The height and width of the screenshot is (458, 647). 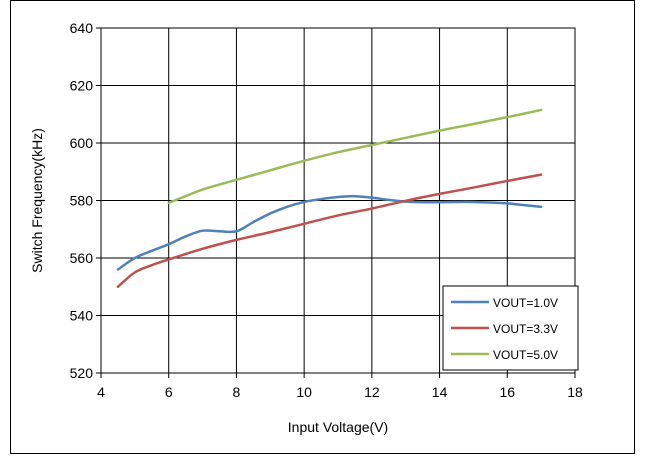 I want to click on y-axis-title: Switch Frequency(kHz), so click(x=37, y=200).